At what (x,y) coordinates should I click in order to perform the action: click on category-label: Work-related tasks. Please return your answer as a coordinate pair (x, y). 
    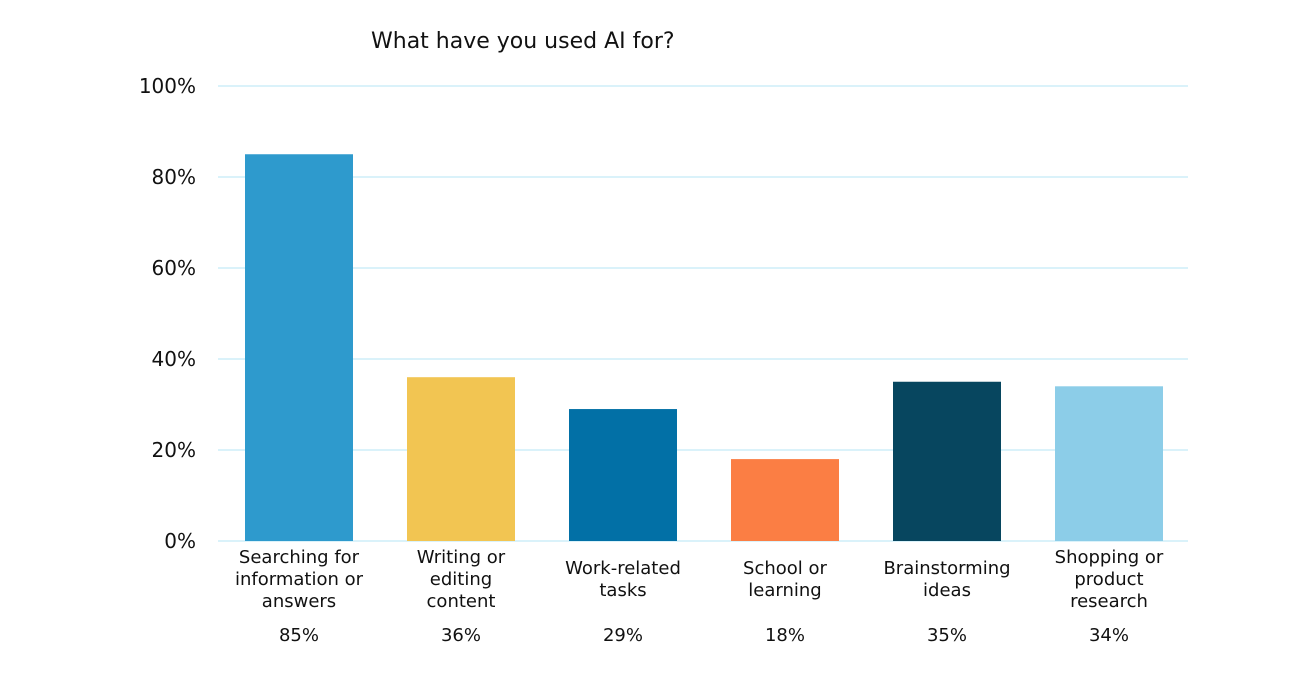
    Looking at the image, I should click on (623, 579).